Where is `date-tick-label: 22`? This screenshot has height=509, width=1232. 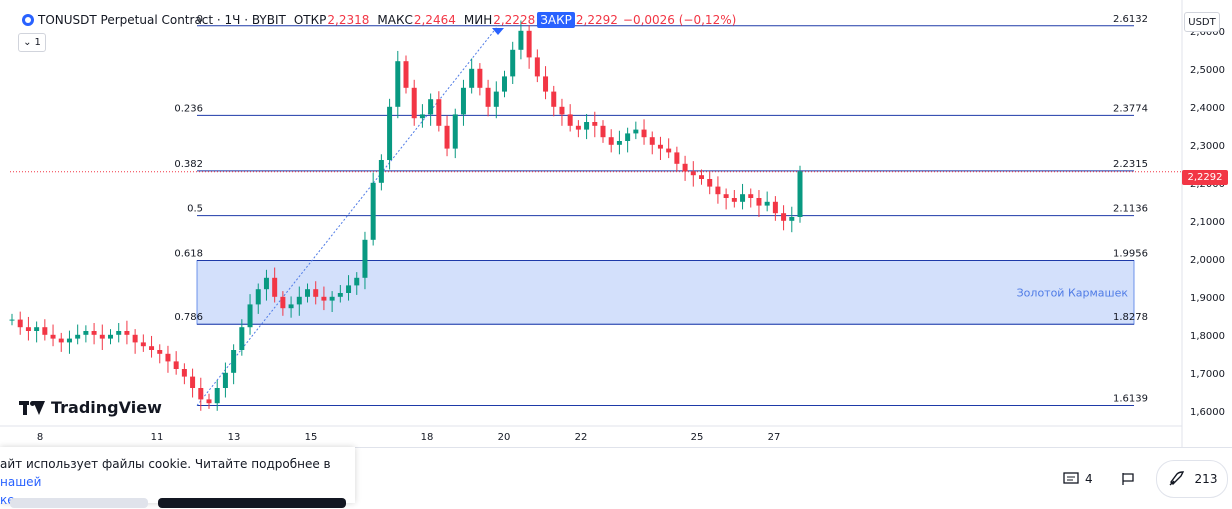 date-tick-label: 22 is located at coordinates (581, 437).